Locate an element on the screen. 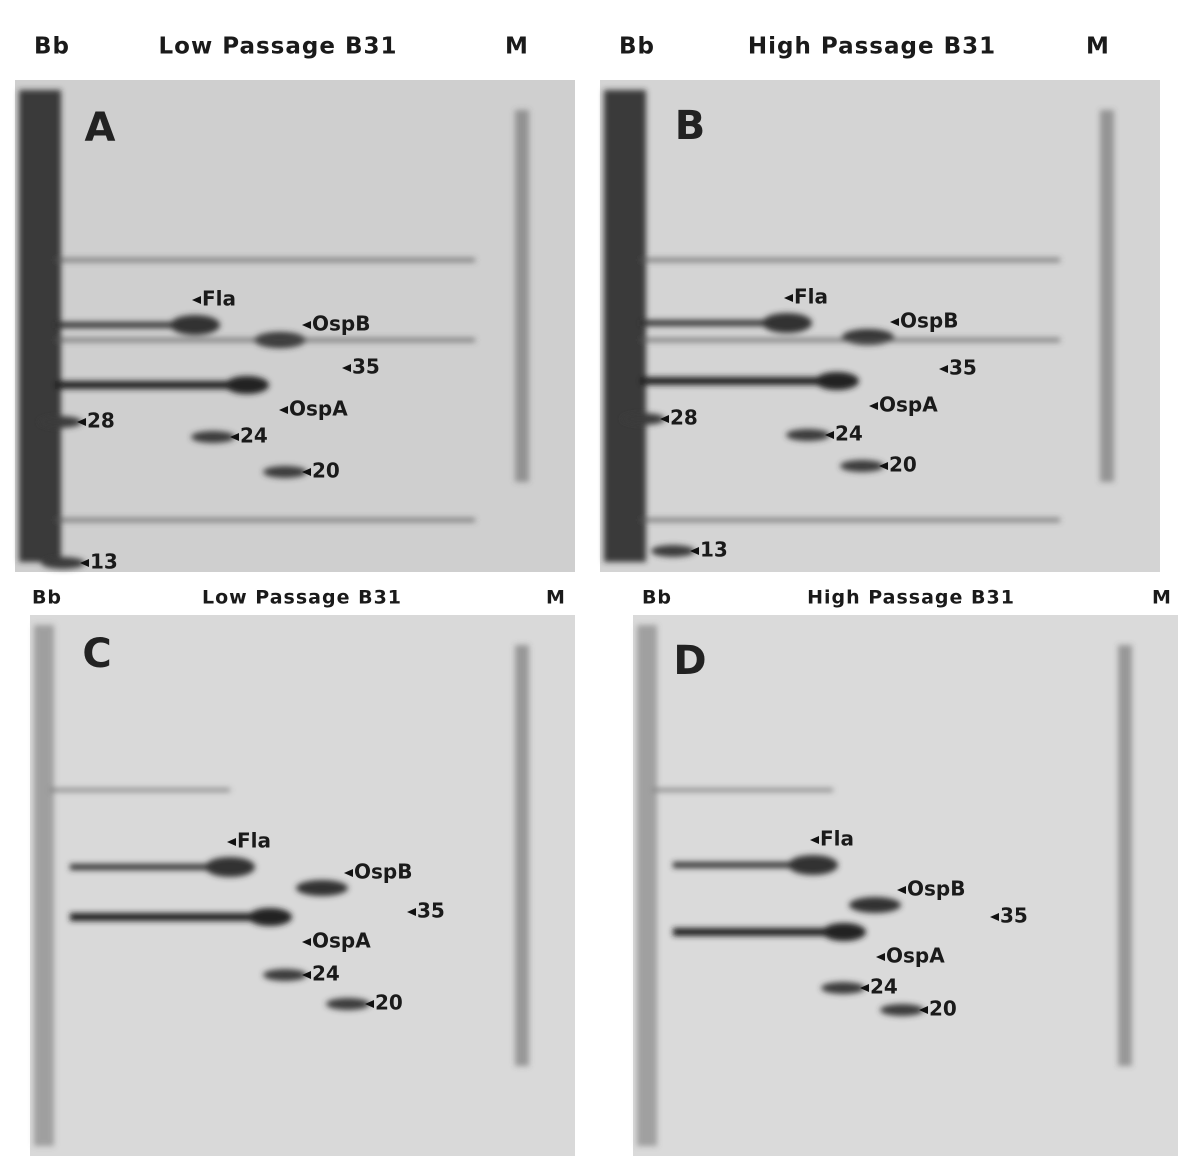 Image resolution: width=1183 pixels, height=1156 pixels. panel-letter: A is located at coordinates (100, 128).